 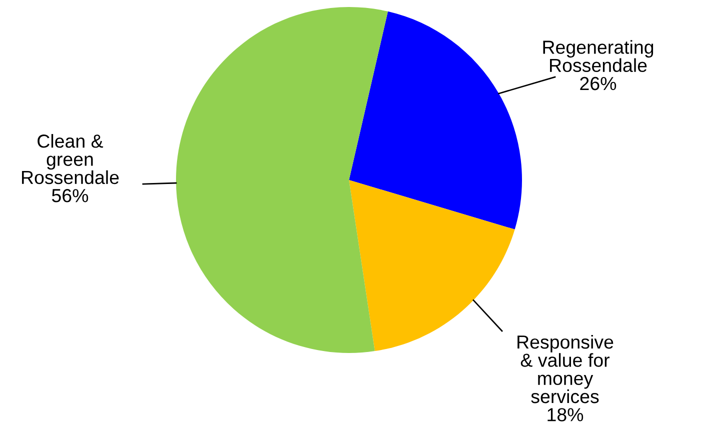 What do you see at coordinates (598, 56) in the screenshot?
I see `slice-label: Regenerating Rossendale` at bounding box center [598, 56].